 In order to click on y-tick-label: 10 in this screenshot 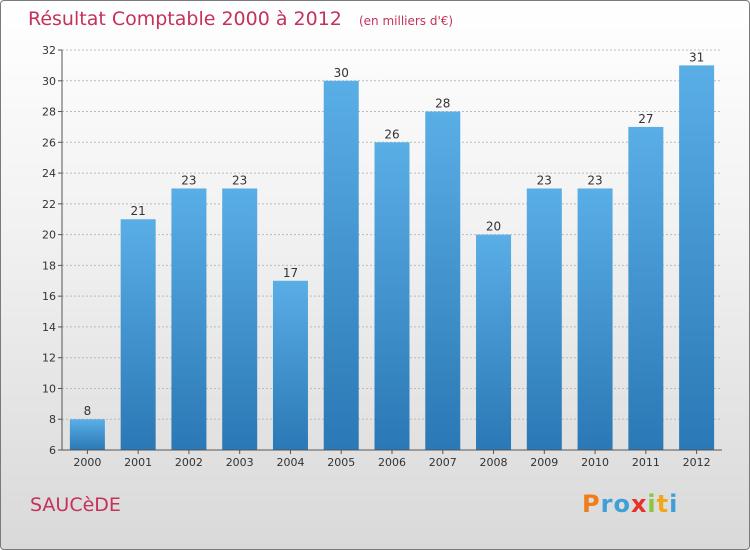, I will do `click(49, 388)`.